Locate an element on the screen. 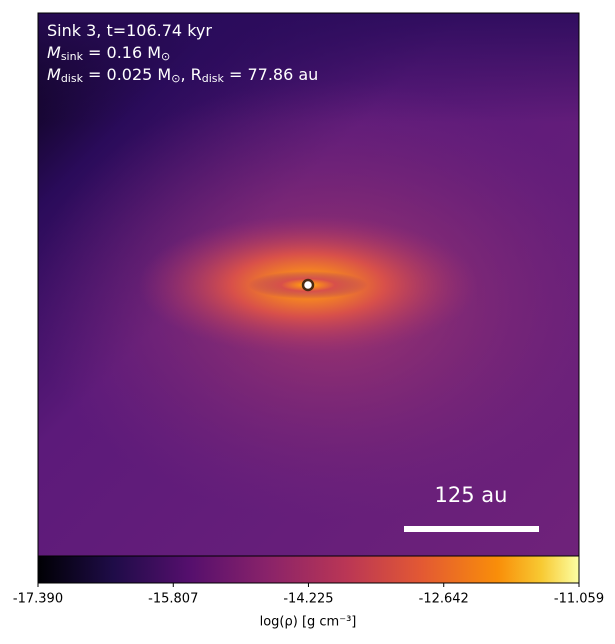 The height and width of the screenshot is (644, 615). annotation-text: , R is located at coordinates (190, 74).